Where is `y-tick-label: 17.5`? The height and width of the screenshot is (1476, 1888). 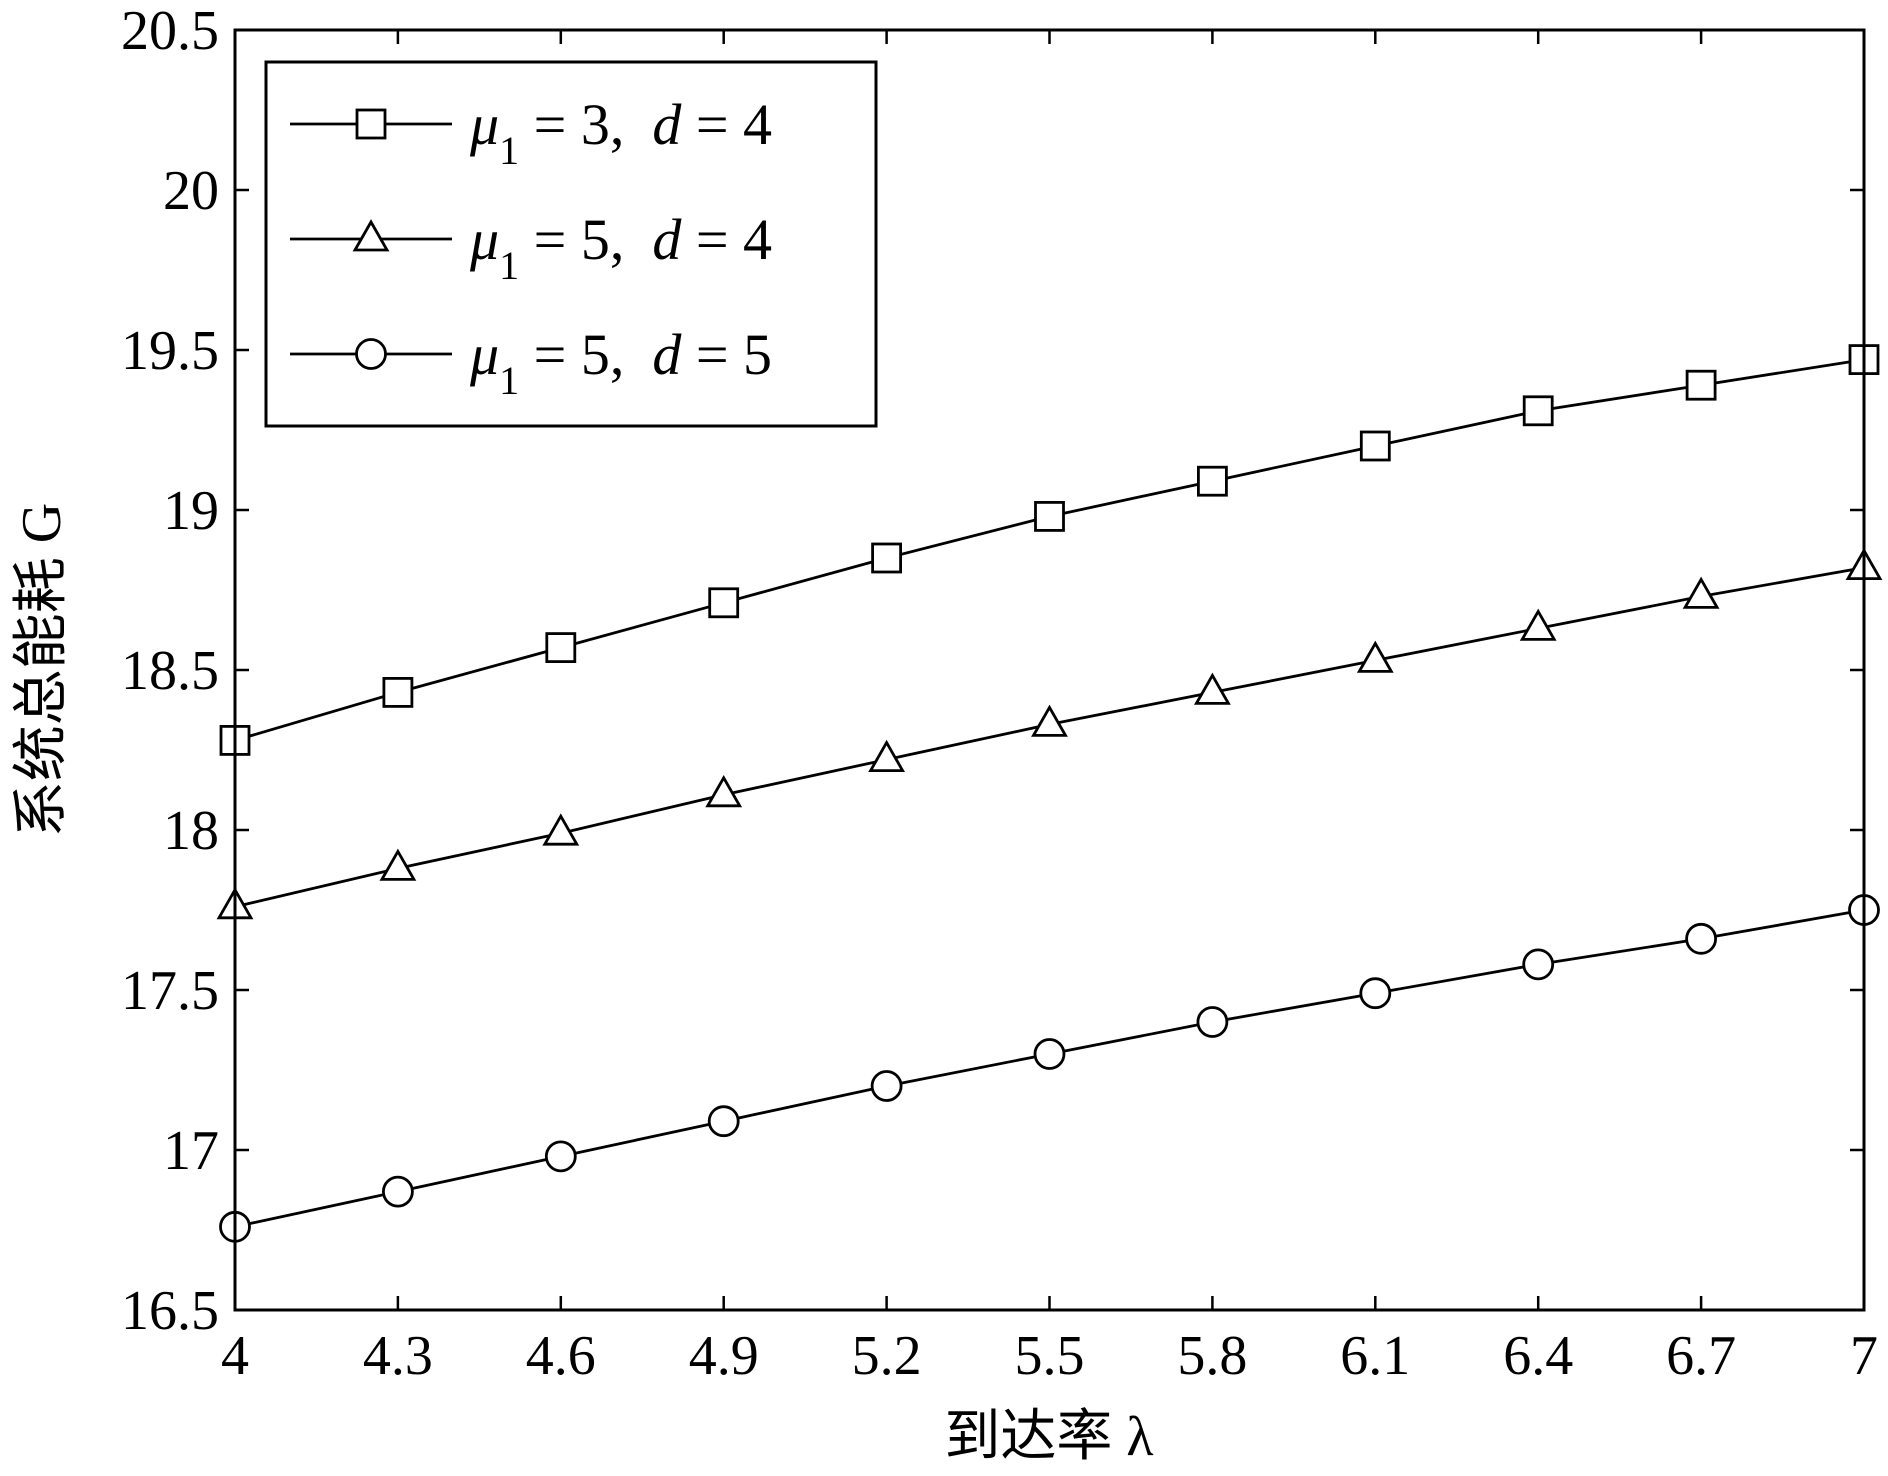
y-tick-label: 17.5 is located at coordinates (170, 991).